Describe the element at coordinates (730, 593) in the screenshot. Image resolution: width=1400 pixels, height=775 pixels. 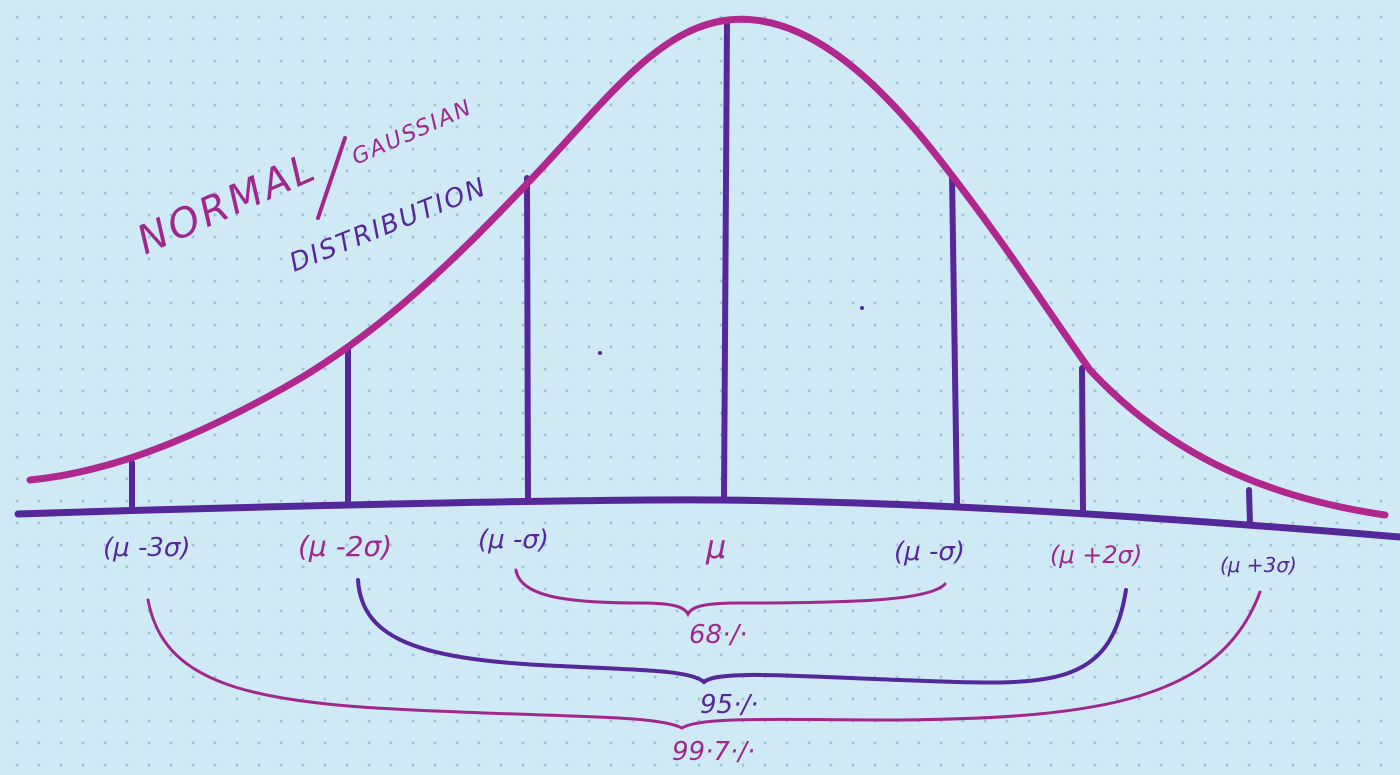
I see `brace-one-sigma` at that location.